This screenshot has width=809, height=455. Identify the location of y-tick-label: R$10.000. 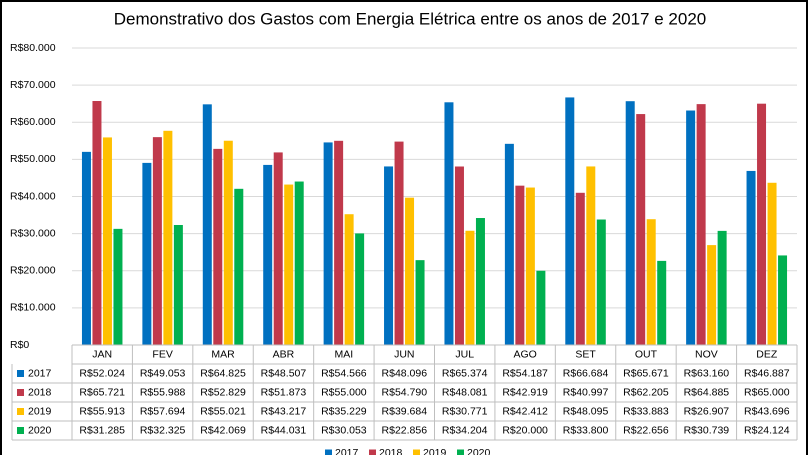
(33, 308).